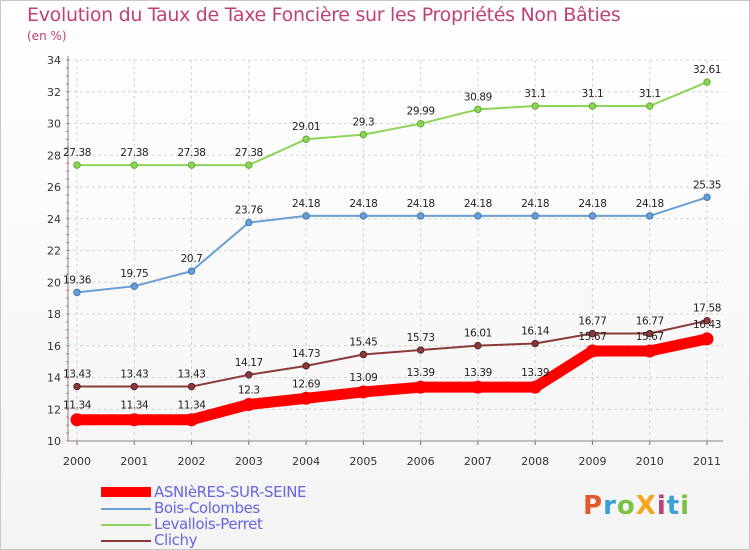 This screenshot has height=550, width=750. I want to click on legend-swatch, so click(126, 509).